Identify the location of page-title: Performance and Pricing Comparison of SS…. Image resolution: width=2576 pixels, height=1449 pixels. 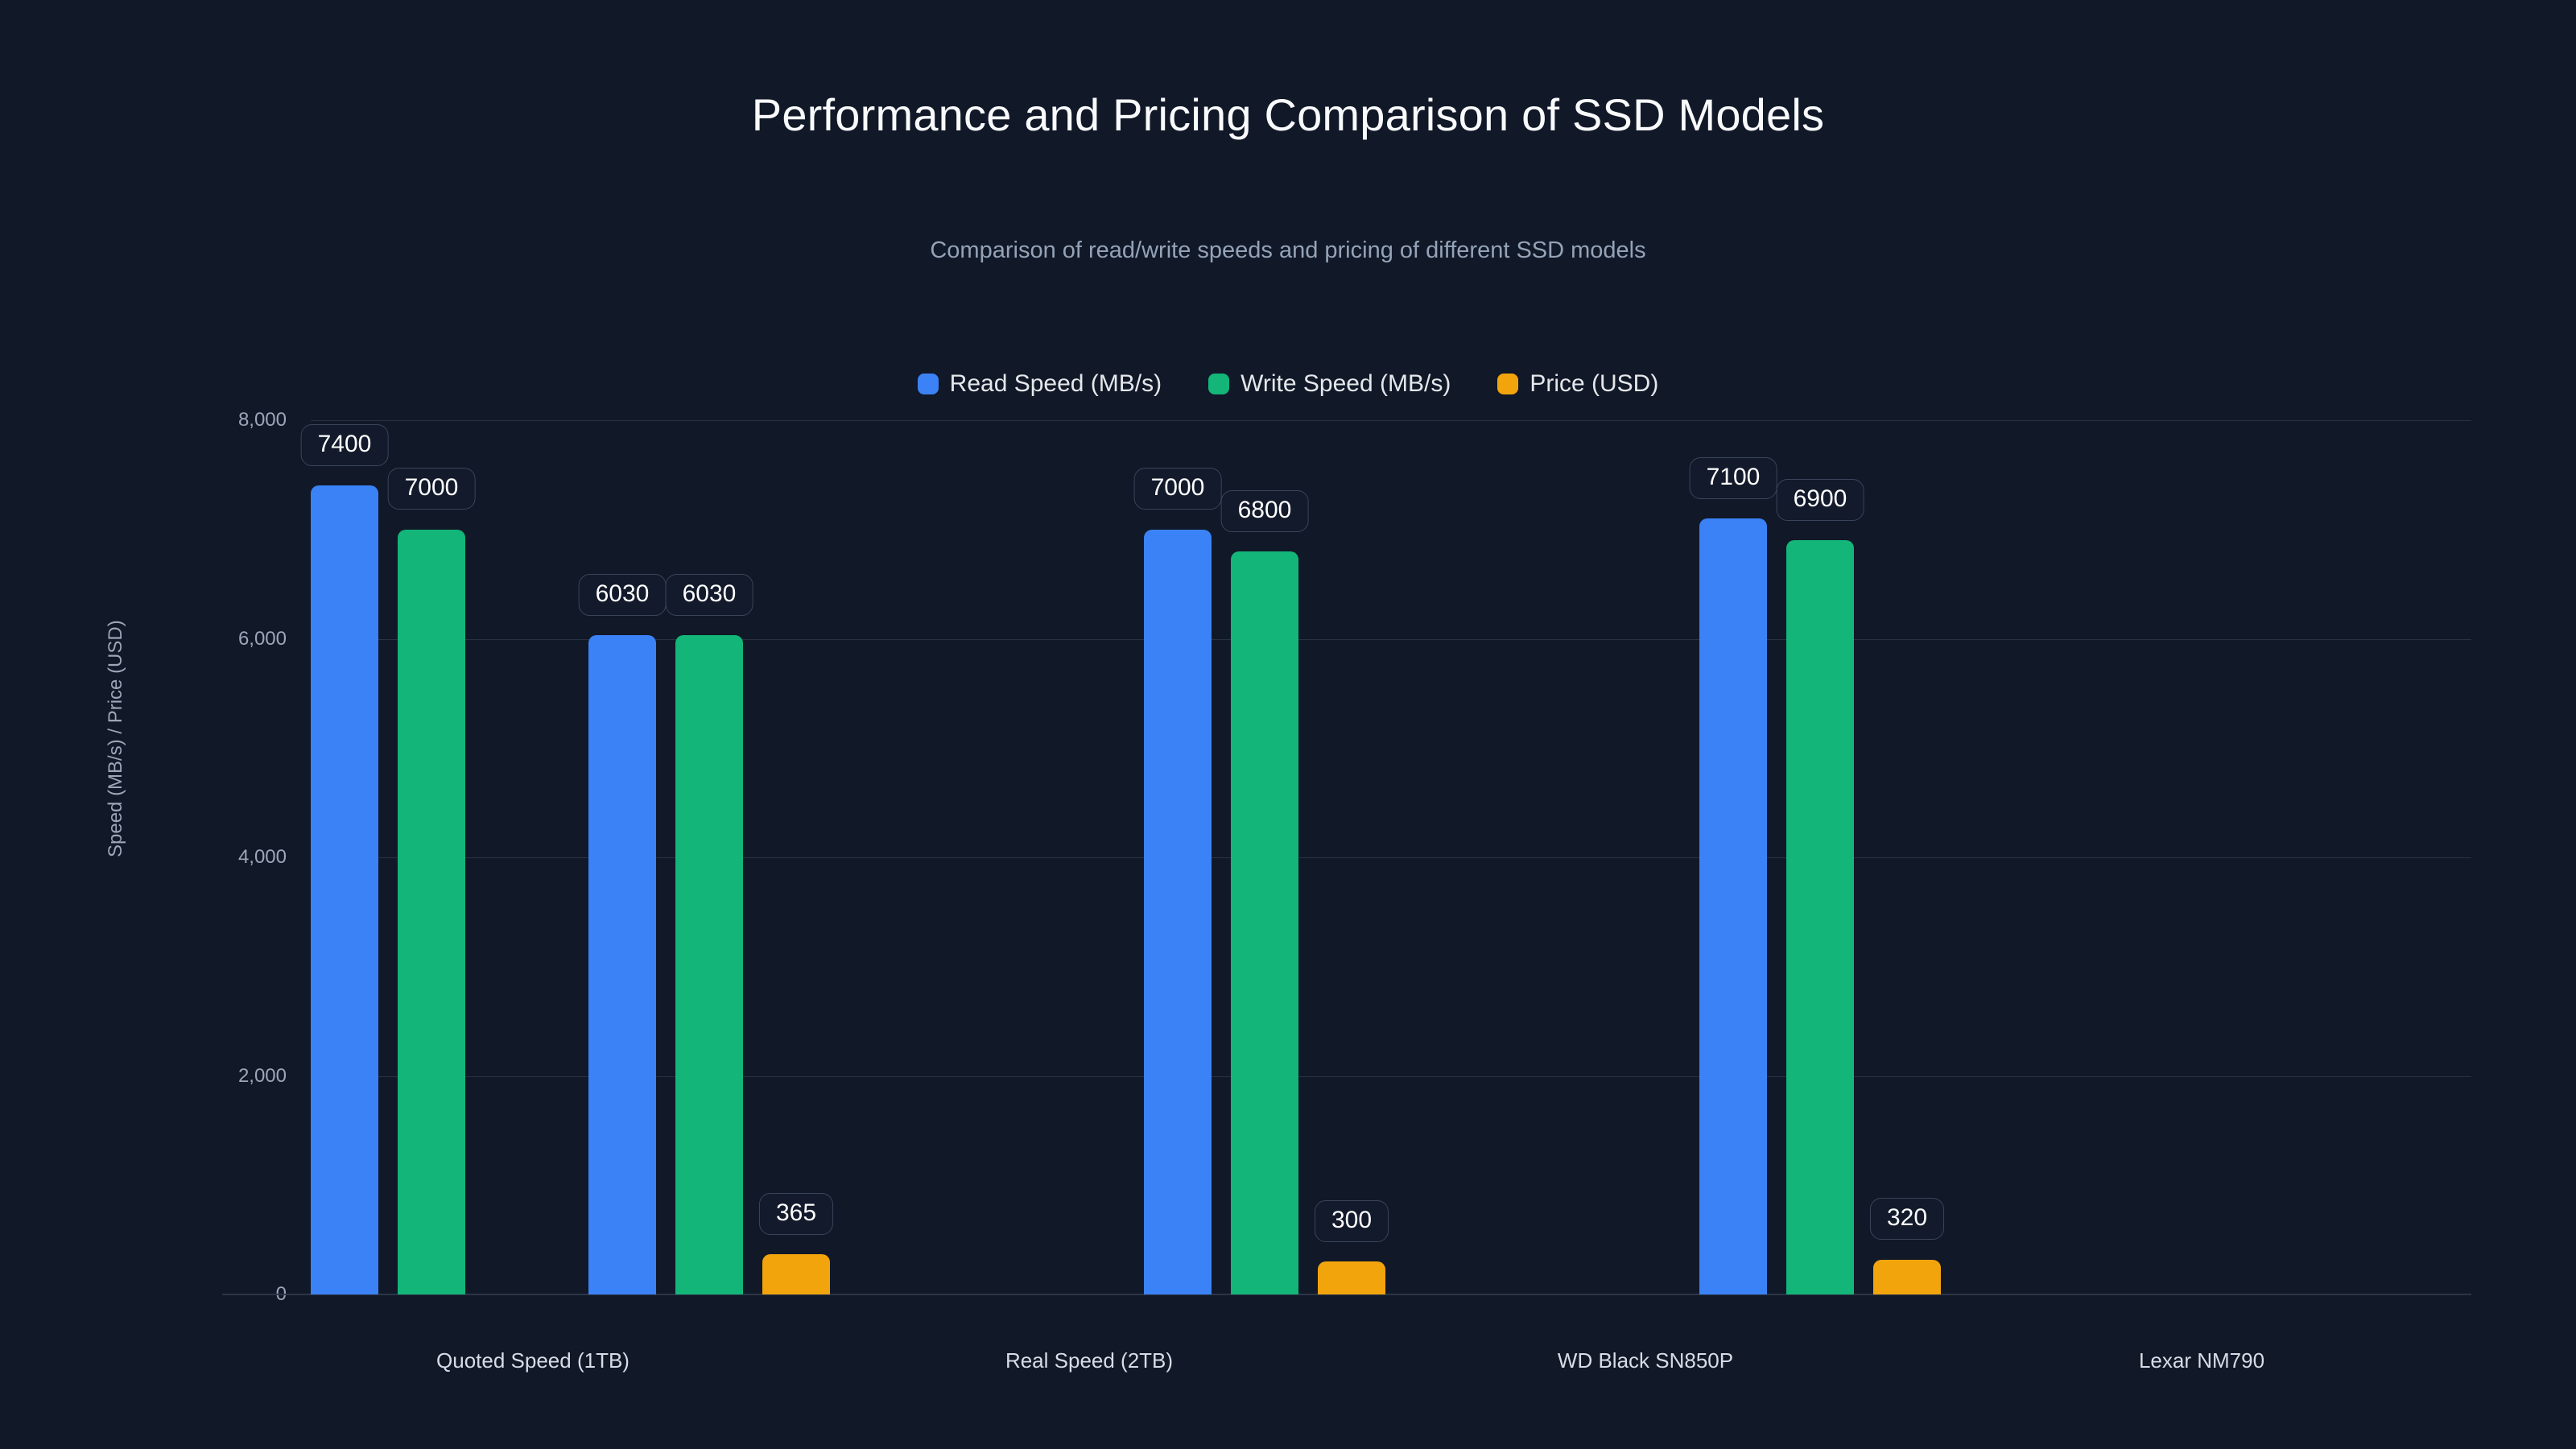
(1288, 114).